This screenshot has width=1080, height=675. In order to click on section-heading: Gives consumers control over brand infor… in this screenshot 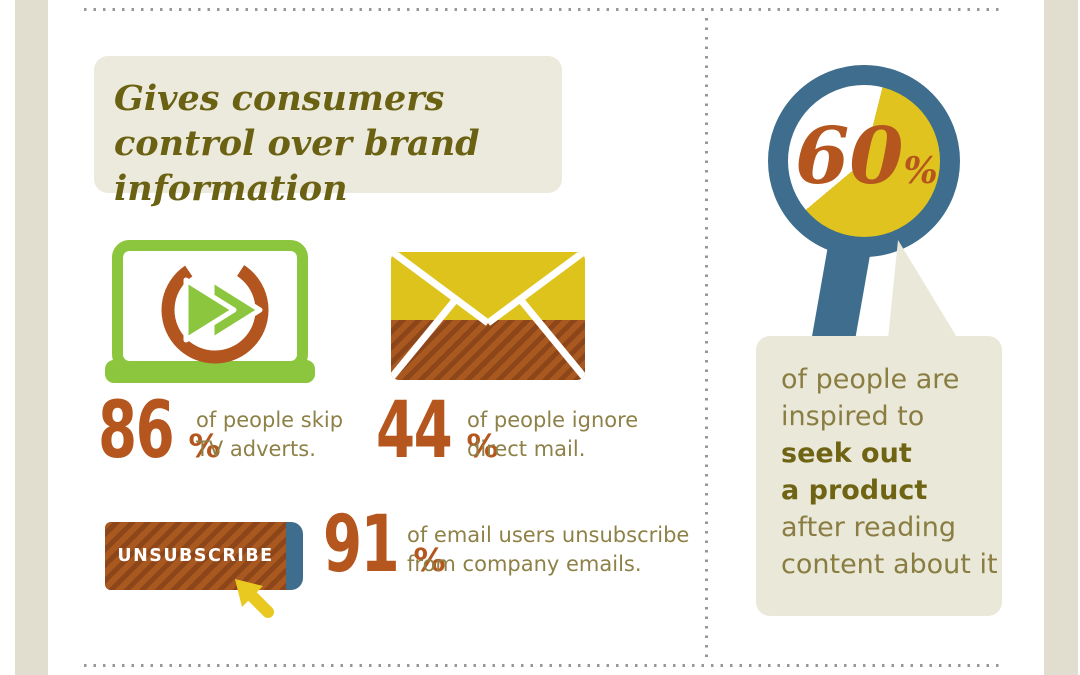, I will do `click(297, 143)`.